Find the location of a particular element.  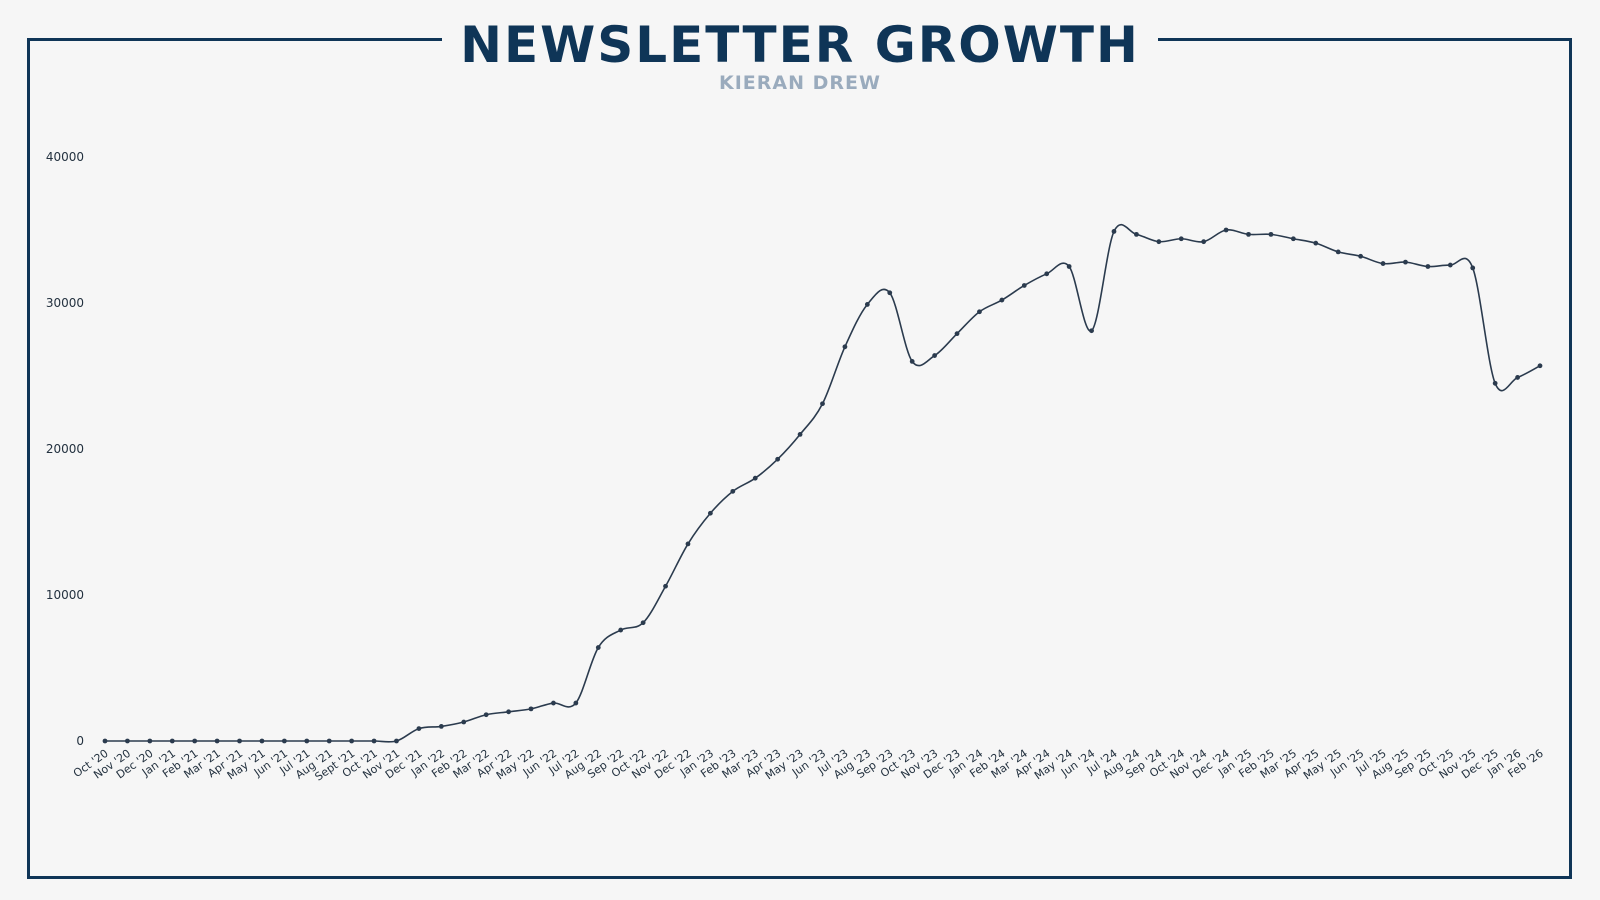

y-tick-label: 20000 is located at coordinates (65, 449).